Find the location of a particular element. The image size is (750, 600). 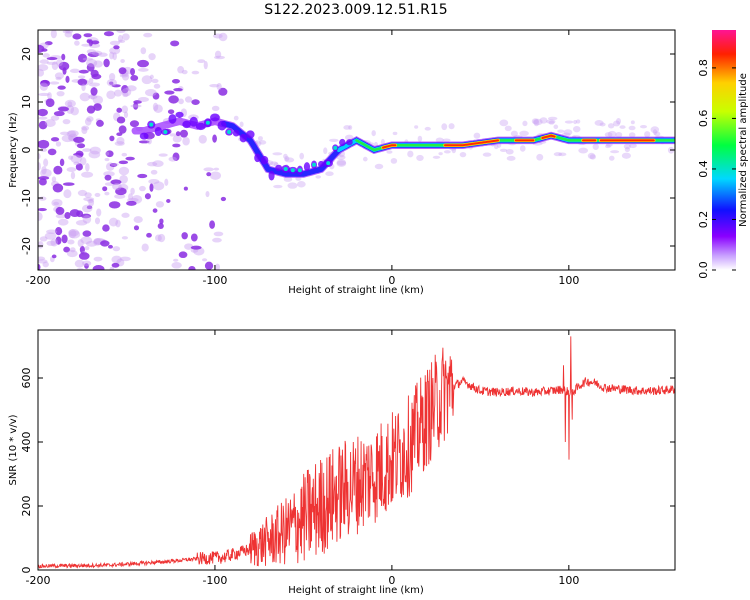

snr-xtick-label: 100 is located at coordinates (568, 580).